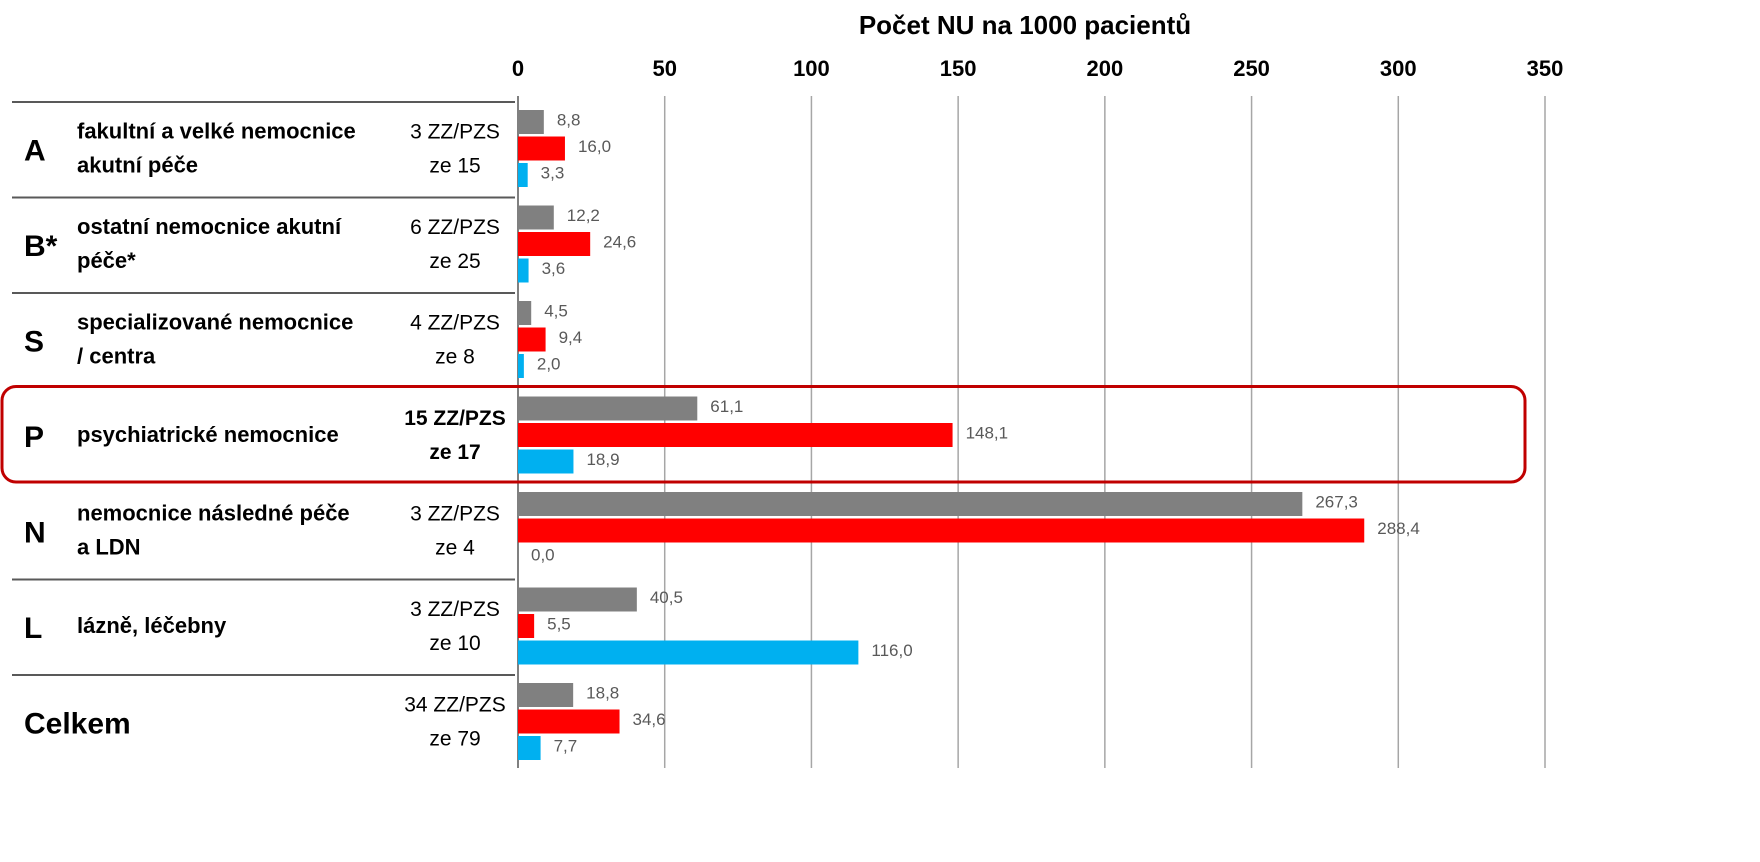 The width and height of the screenshot is (1760, 862). I want to click on value-label: 2,0, so click(549, 363).